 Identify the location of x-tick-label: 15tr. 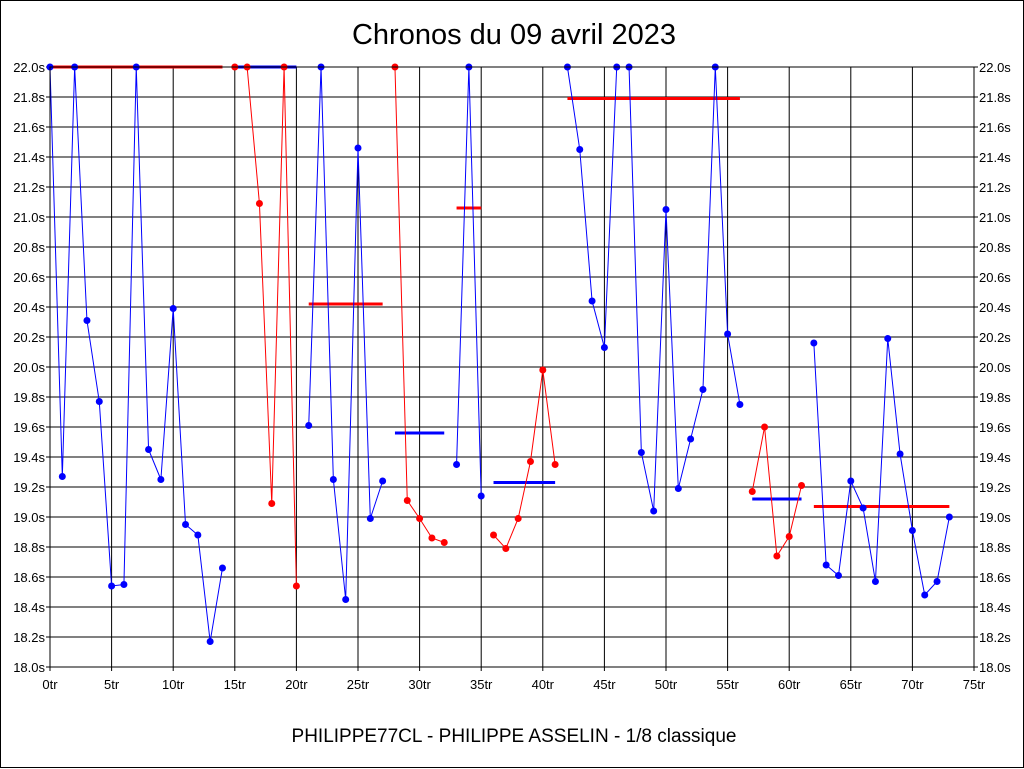
(235, 684).